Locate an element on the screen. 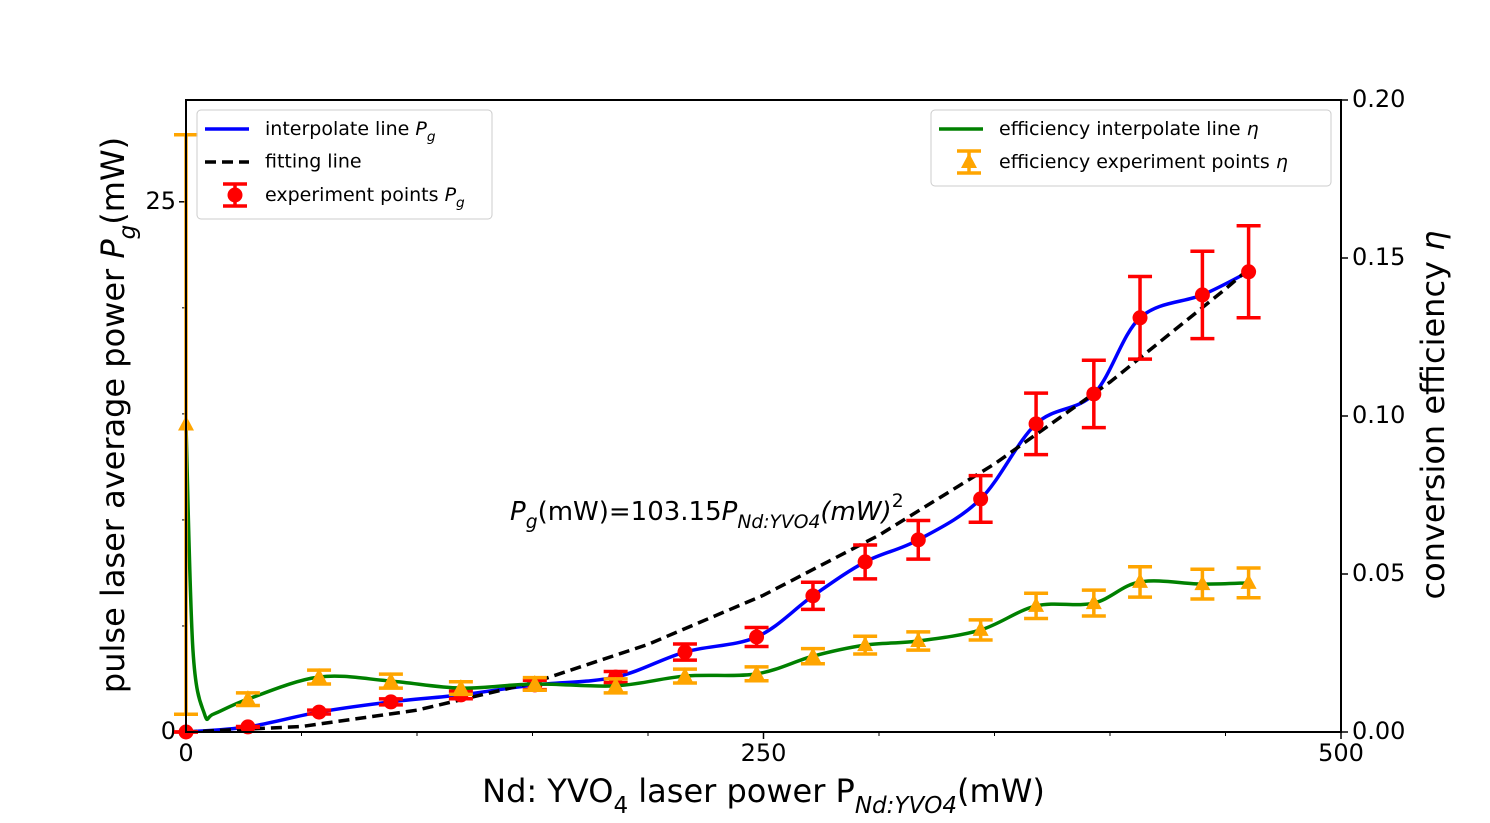 This screenshot has width=1490, height=823. y2-tick-label: 0.10 is located at coordinates (1378, 415).